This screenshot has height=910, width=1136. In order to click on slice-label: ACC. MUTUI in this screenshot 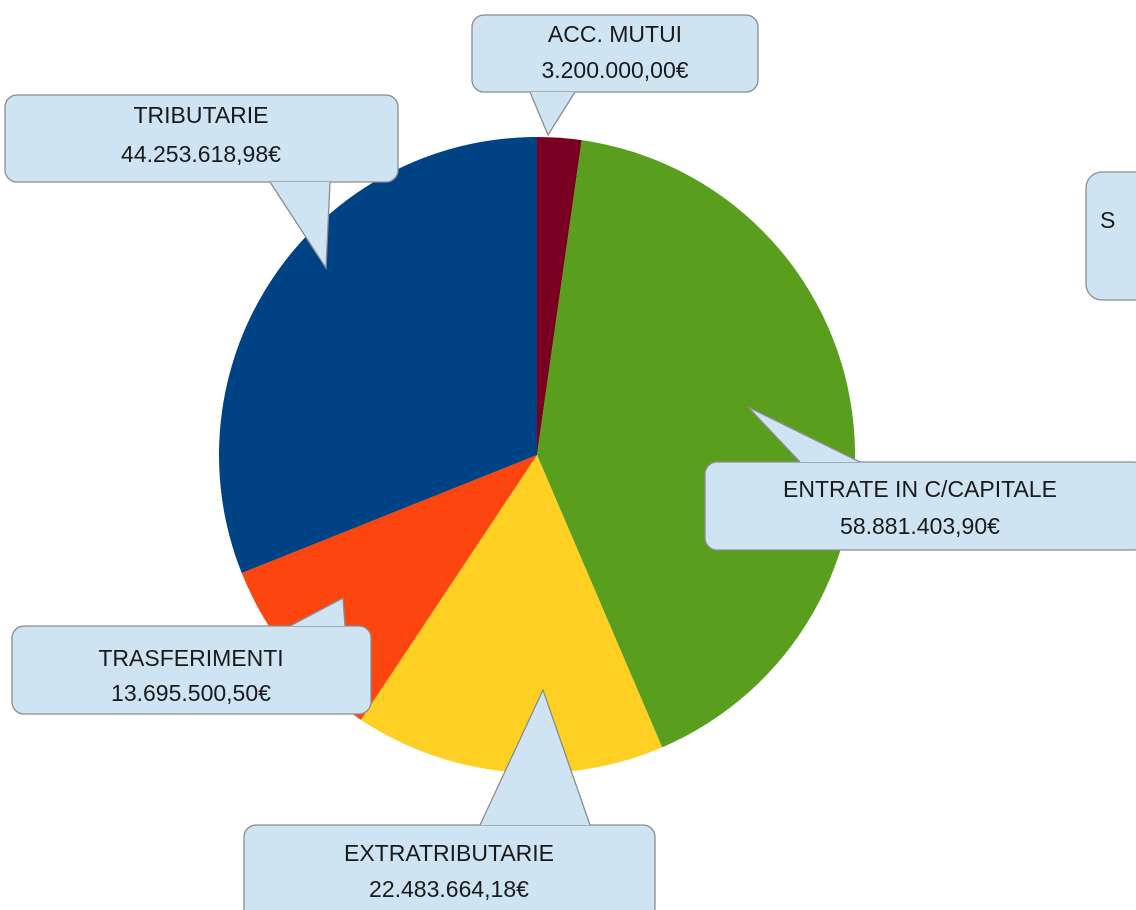, I will do `click(615, 34)`.